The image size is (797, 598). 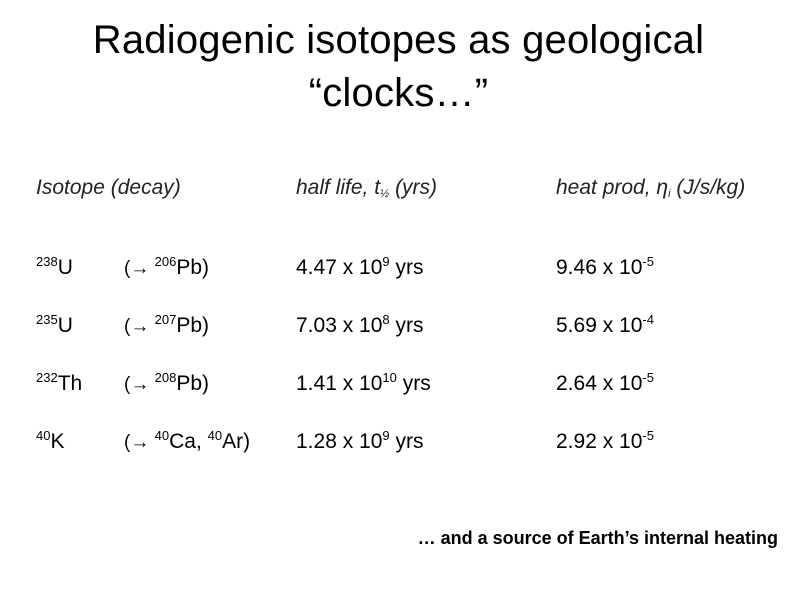 I want to click on isotope-mass: 238, so click(x=47, y=261).